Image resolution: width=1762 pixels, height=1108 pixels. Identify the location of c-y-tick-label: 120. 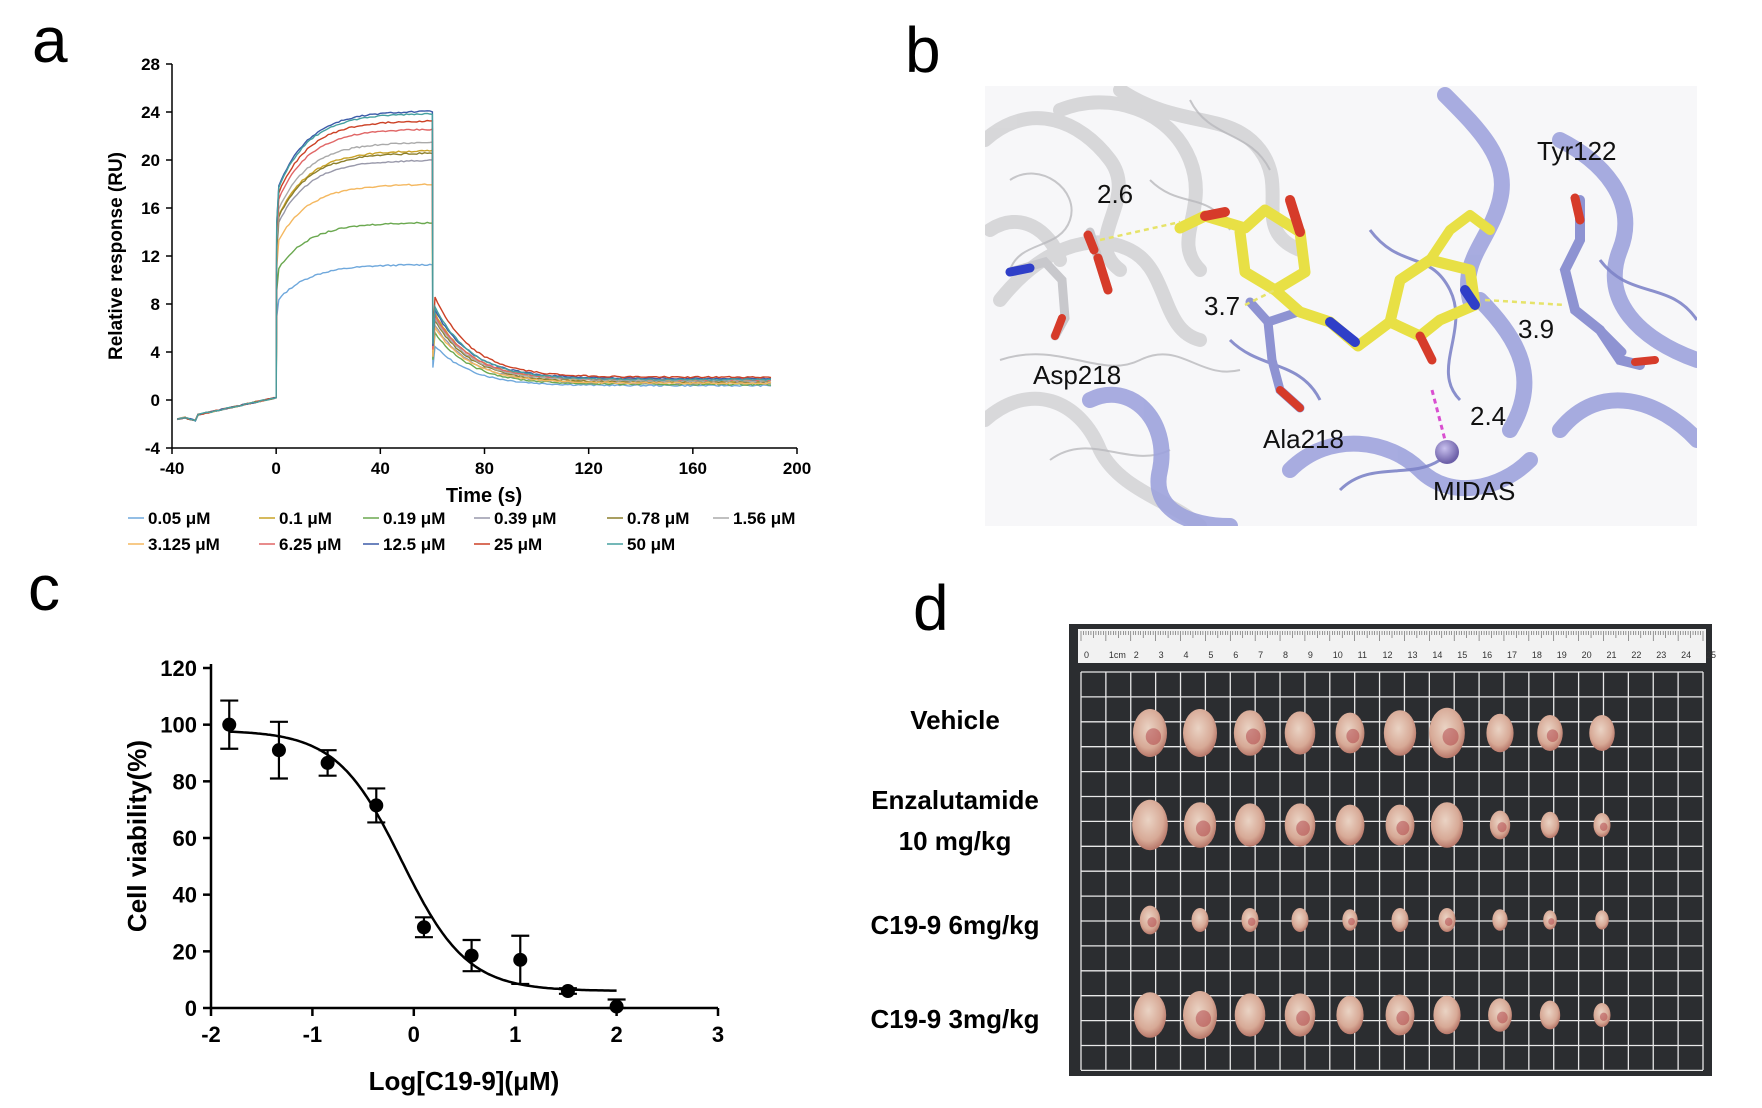
(178, 668).